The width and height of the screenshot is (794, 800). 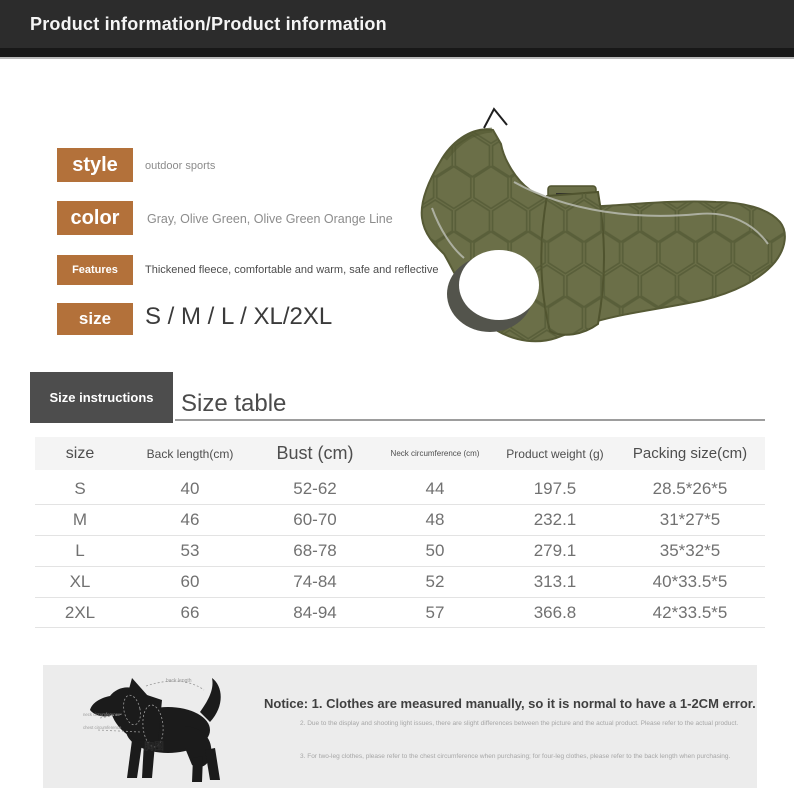 I want to click on attribute-label-color: color, so click(x=95, y=218).